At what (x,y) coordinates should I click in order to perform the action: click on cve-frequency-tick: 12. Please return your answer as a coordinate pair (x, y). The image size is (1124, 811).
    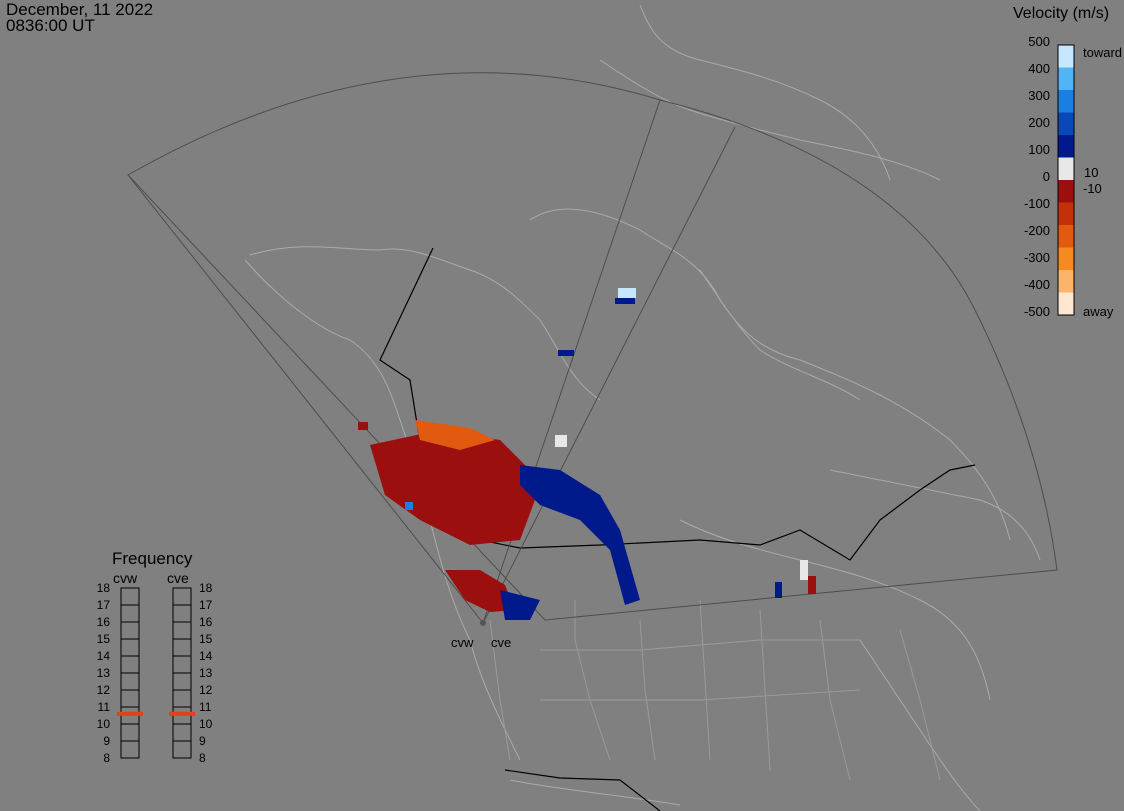
    Looking at the image, I should click on (206, 690).